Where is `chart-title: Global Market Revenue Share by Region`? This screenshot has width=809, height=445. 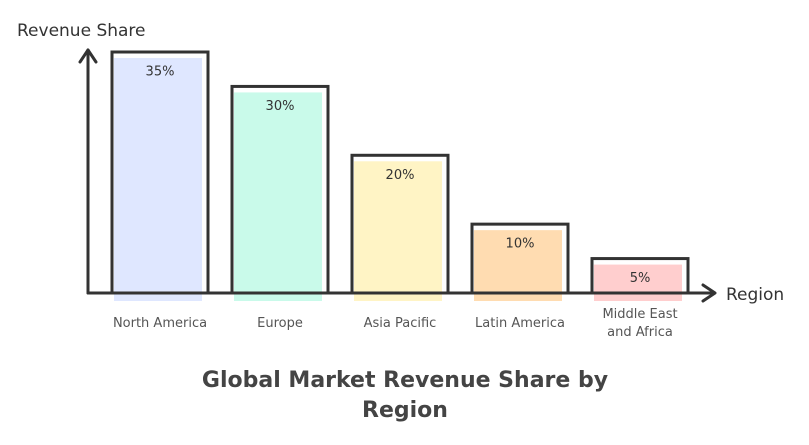 chart-title: Global Market Revenue Share by Region is located at coordinates (405, 395).